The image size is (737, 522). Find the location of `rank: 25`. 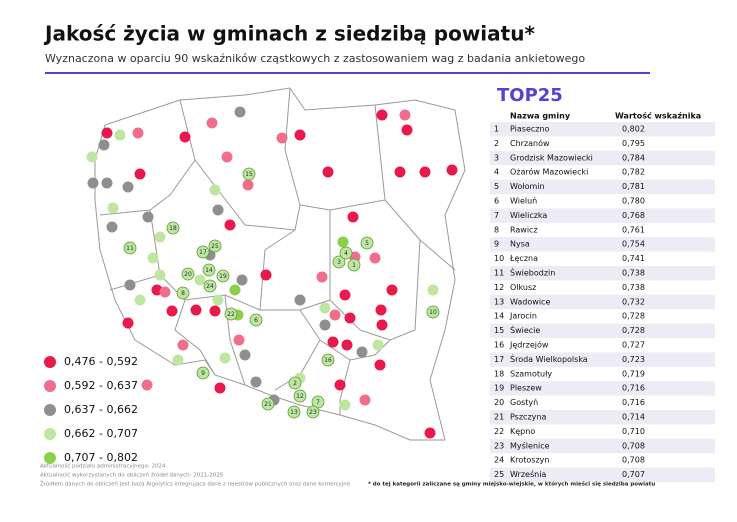

rank: 25 is located at coordinates (499, 474).